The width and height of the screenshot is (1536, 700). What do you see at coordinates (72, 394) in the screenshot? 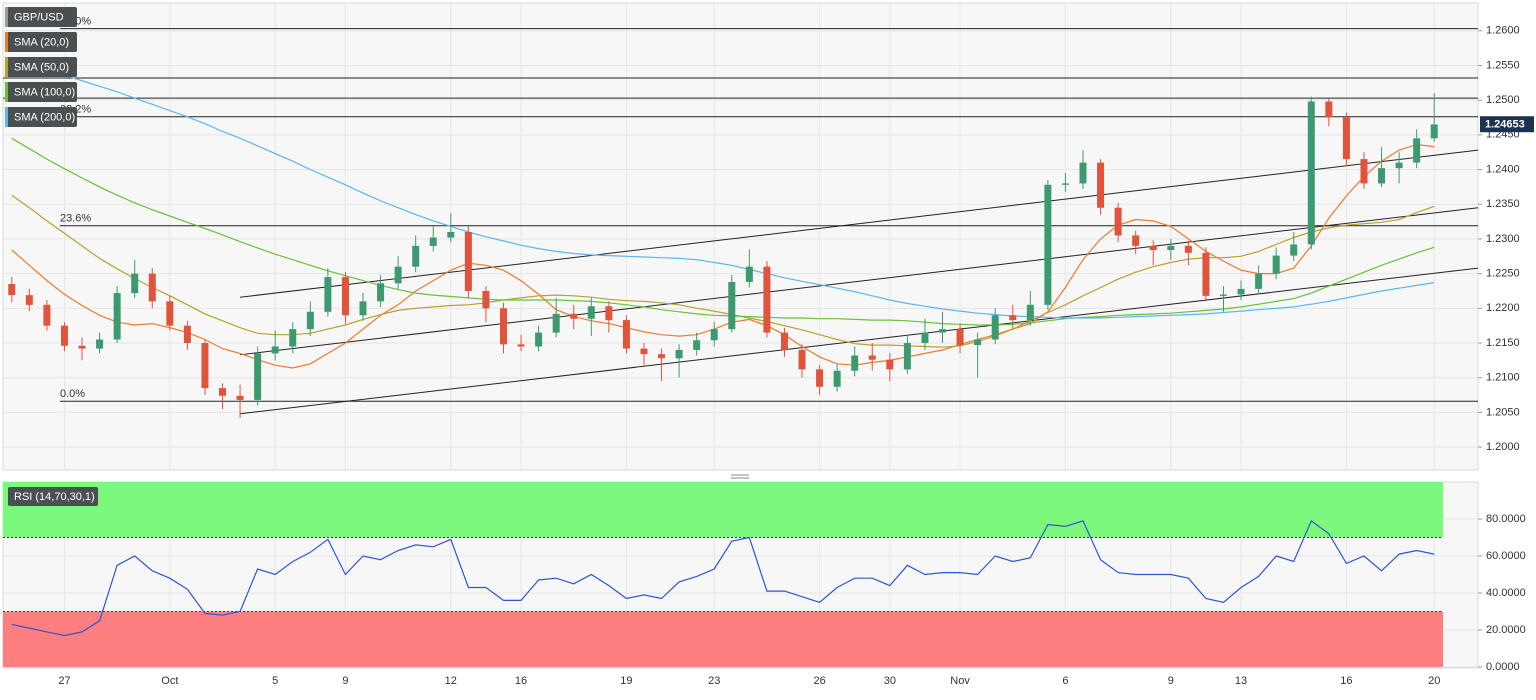
I see `fib-label: 0.0%` at bounding box center [72, 394].